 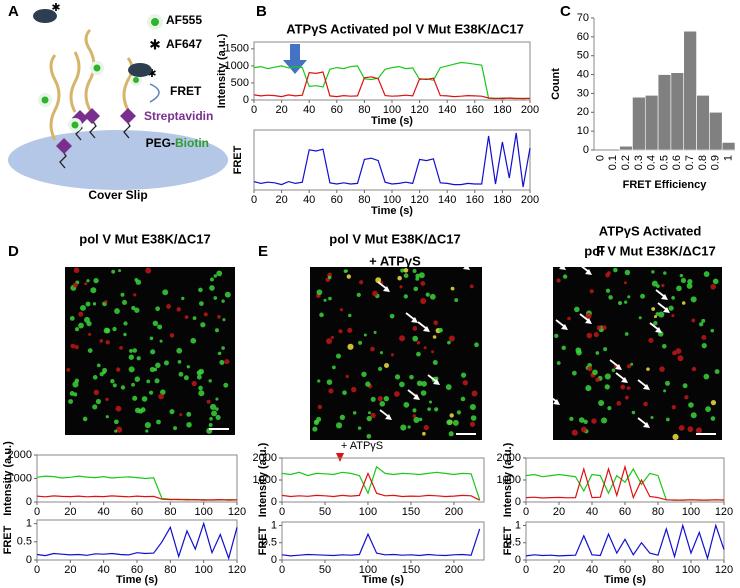 I want to click on plot-frame, so click(x=383, y=541).